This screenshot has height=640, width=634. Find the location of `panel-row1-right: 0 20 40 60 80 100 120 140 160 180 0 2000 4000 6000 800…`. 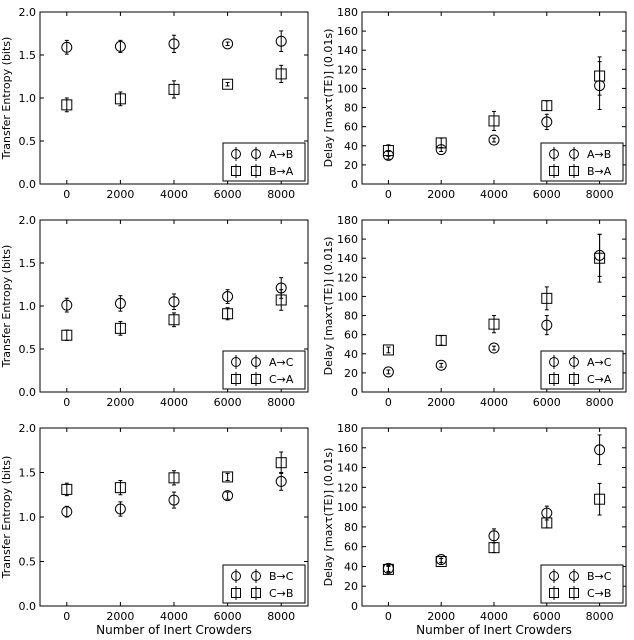

panel-row1-right: 0 20 40 60 80 100 120 140 160 180 0 2000 4000 6000 800… is located at coordinates (474, 103).